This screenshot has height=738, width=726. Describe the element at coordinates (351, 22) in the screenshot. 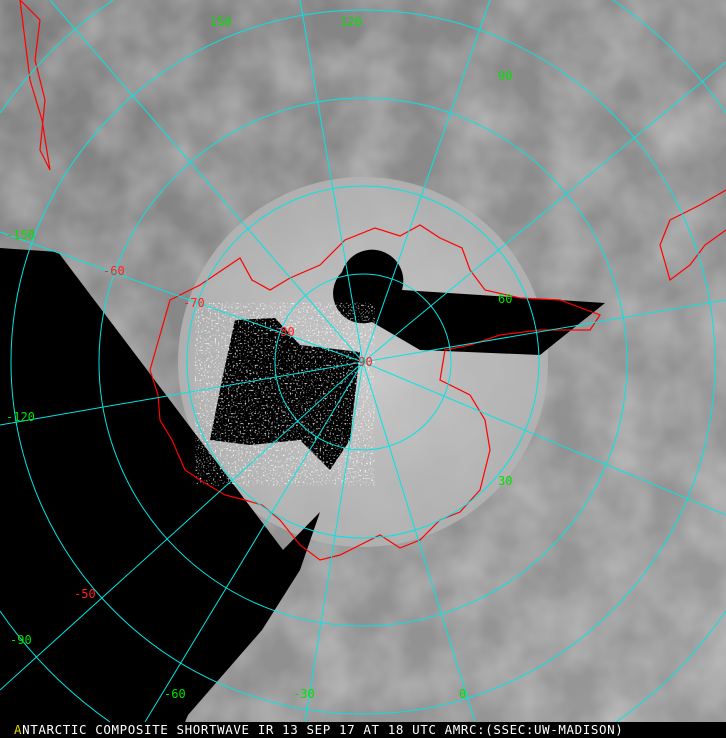

I see `longitude-label: 120` at that location.